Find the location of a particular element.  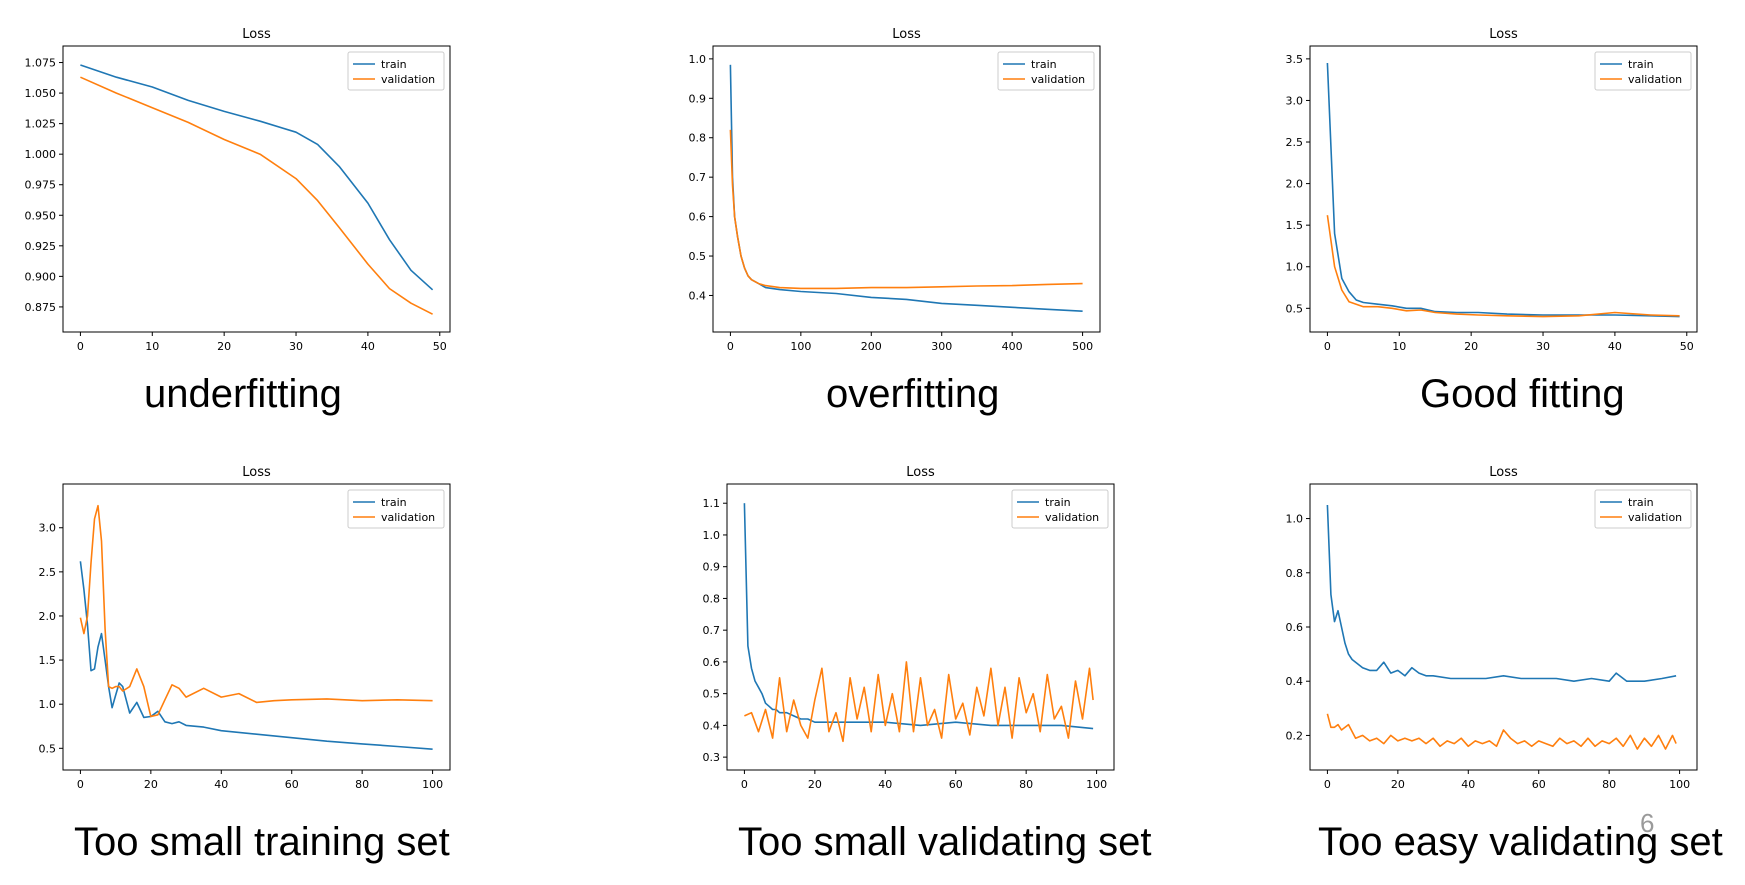

caption-good-fitting: Good fitting is located at coordinates (1522, 394).